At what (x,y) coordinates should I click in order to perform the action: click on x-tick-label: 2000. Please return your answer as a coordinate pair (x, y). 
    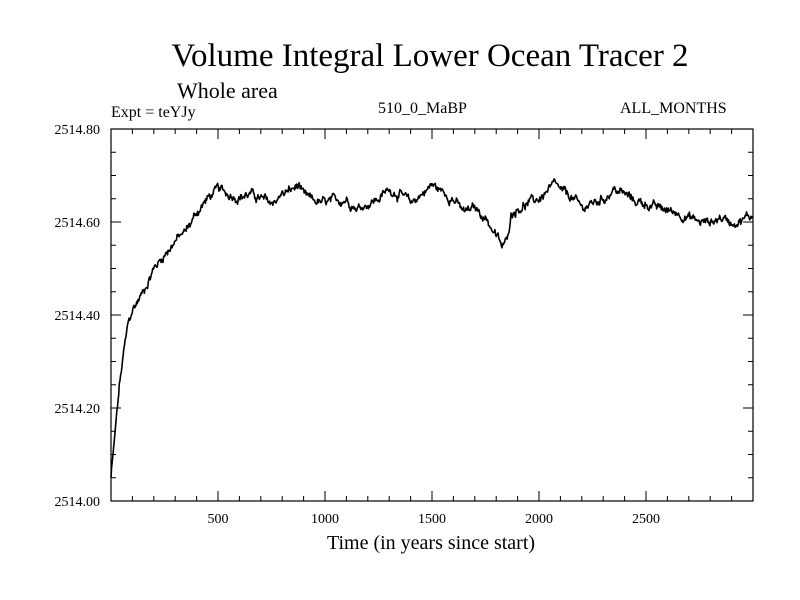
    Looking at the image, I should click on (539, 519).